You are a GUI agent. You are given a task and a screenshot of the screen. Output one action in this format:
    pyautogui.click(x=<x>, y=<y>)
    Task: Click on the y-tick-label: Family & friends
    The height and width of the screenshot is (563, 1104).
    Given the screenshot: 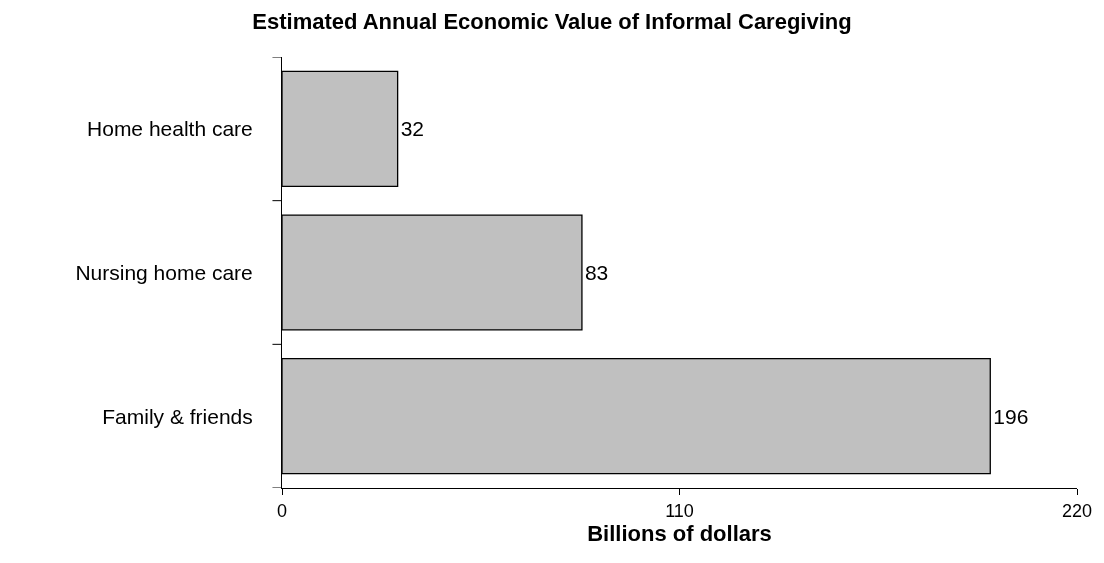 What is the action you would take?
    pyautogui.click(x=177, y=416)
    